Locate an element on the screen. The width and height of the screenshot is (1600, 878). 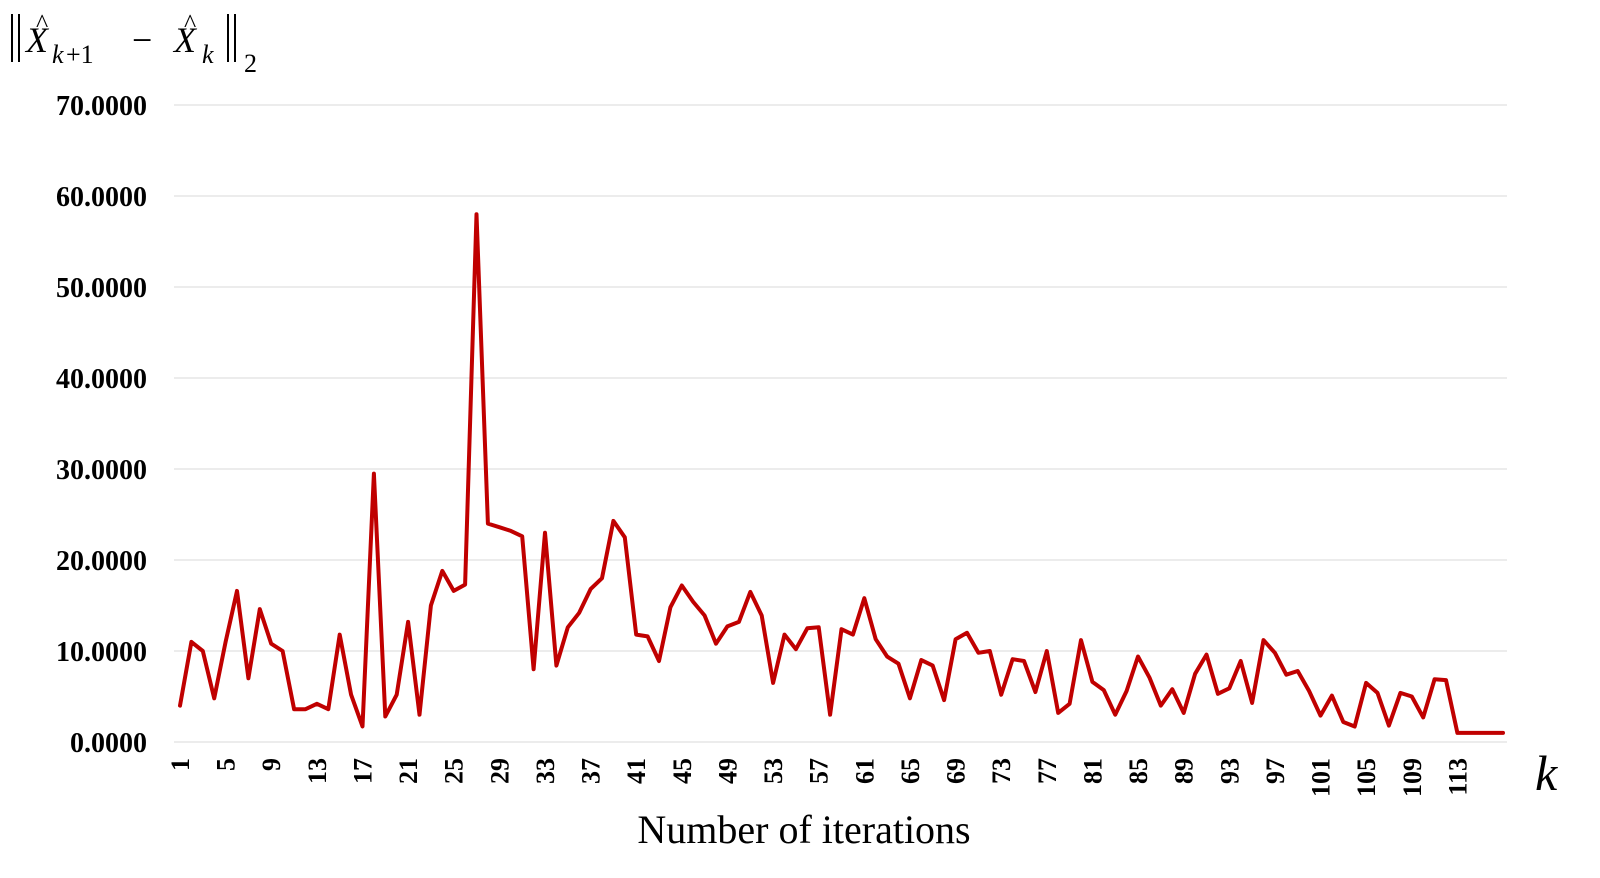
x-tick-label: 41 is located at coordinates (636, 771).